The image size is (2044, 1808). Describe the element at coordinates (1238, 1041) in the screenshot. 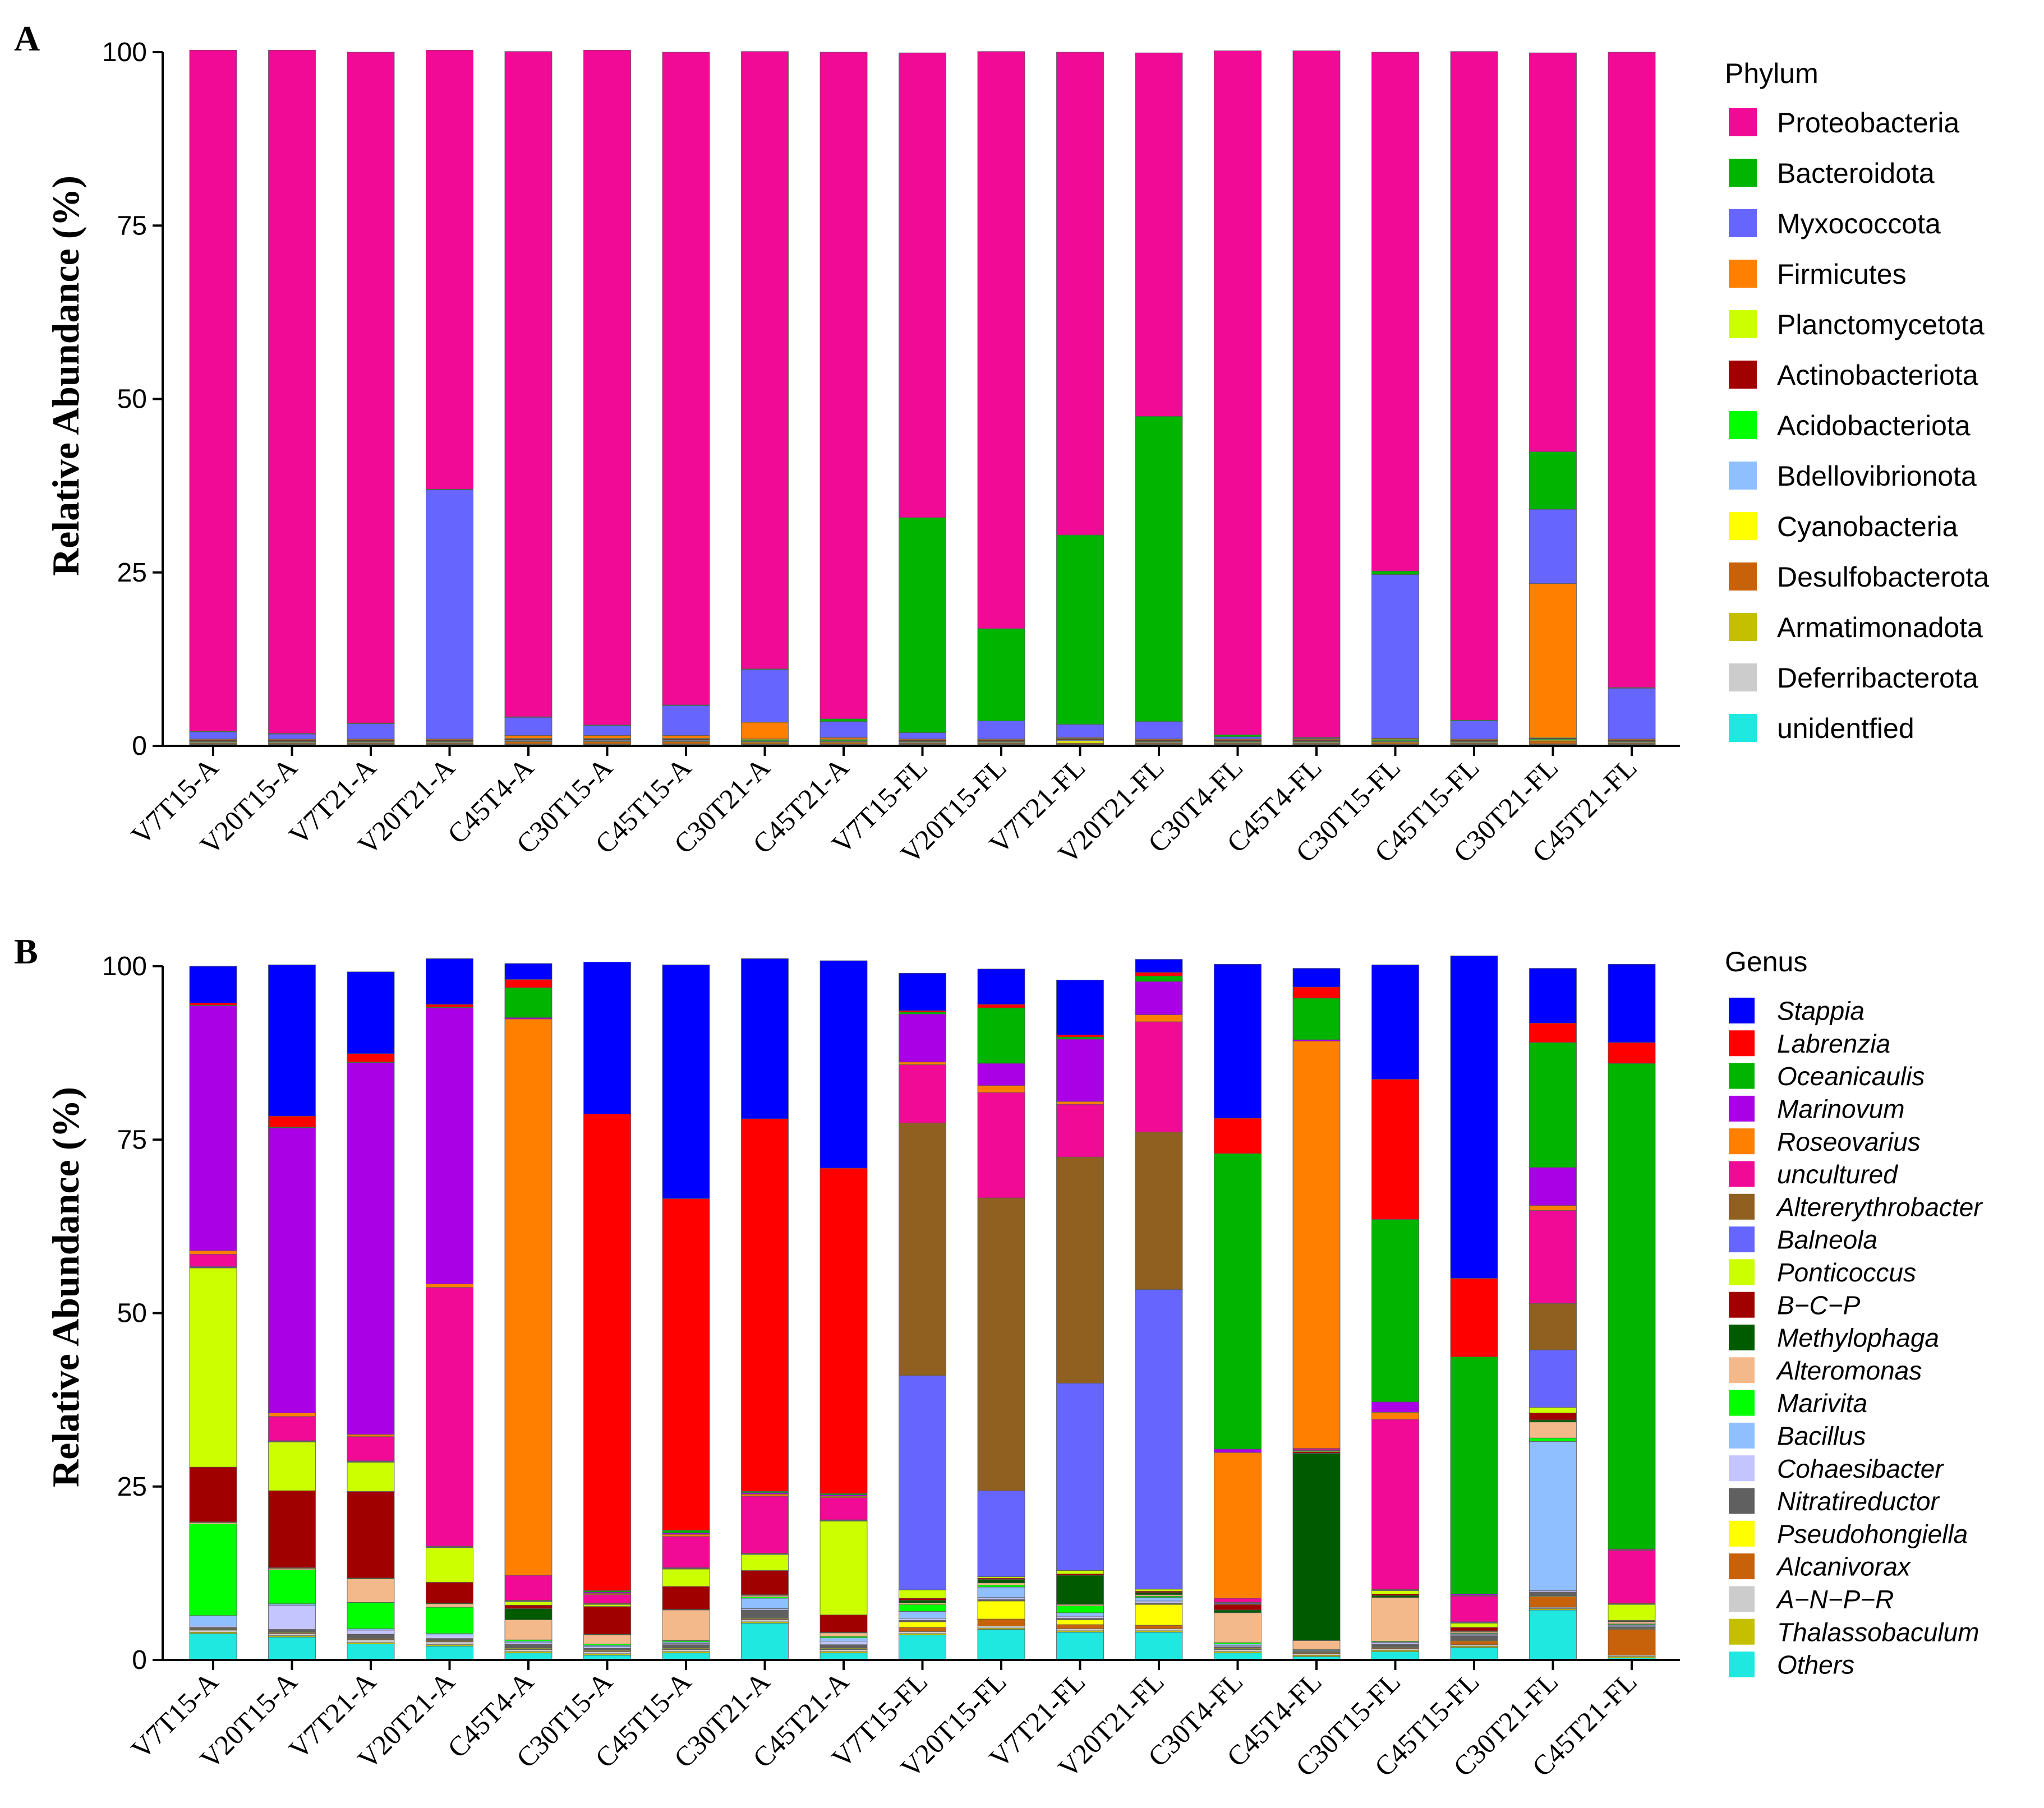

I see `bar-segment-Stappia-C30T4-FL` at that location.